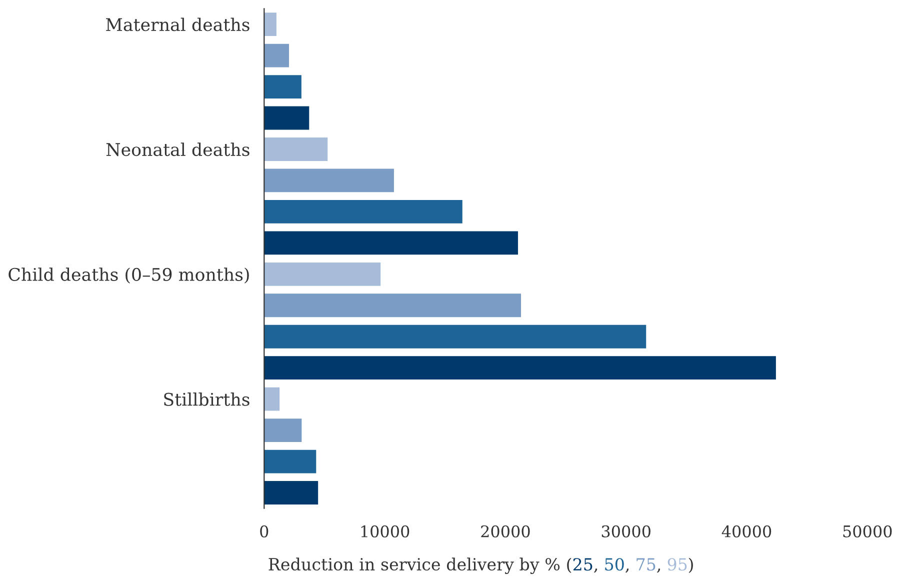 This screenshot has width=914, height=581. Describe the element at coordinates (626, 531) in the screenshot. I see `x-tick-label: 30000` at that location.